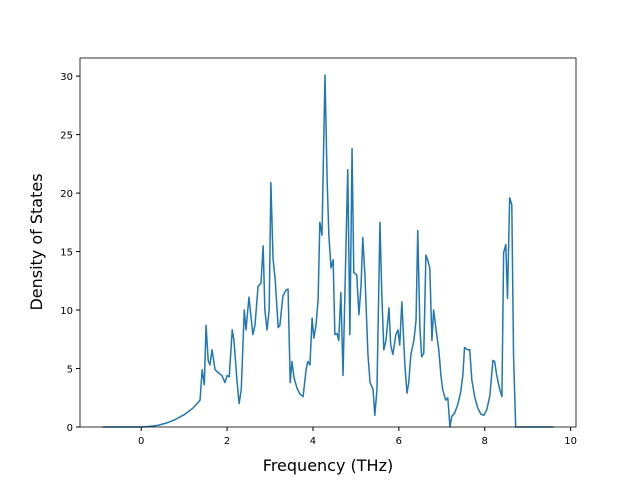 The image size is (640, 484). Describe the element at coordinates (66, 77) in the screenshot. I see `y-tick-label: 30` at that location.